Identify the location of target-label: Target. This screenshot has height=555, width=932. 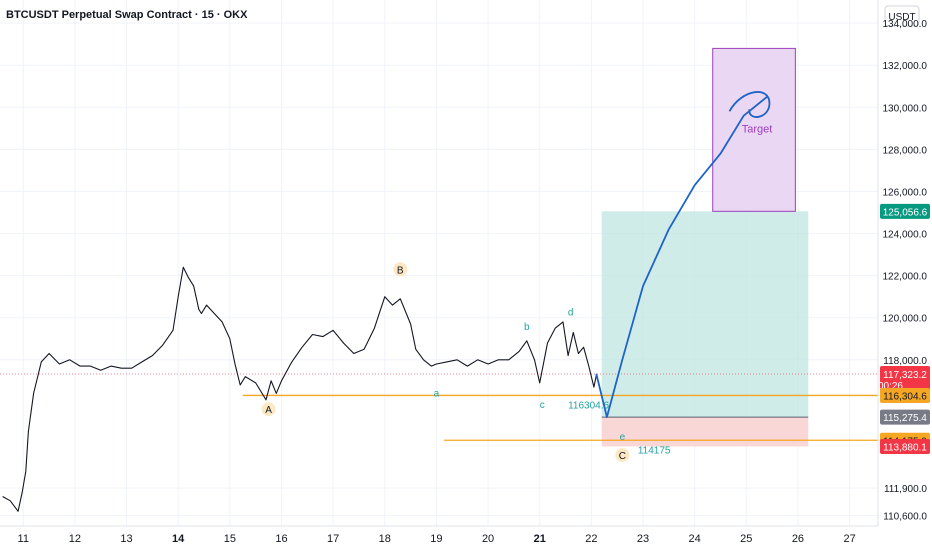
(757, 130).